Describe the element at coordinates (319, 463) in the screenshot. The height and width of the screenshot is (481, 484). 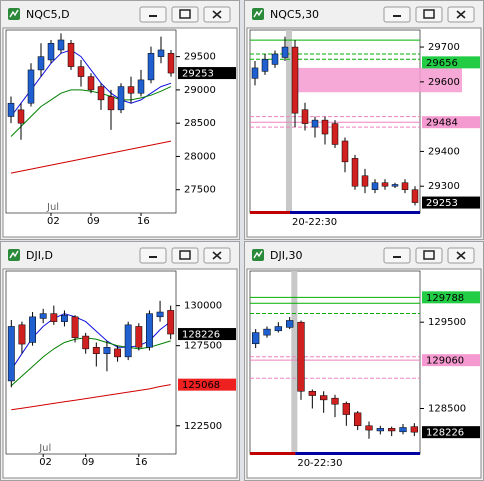
I see `time-label: 20-22:30` at that location.